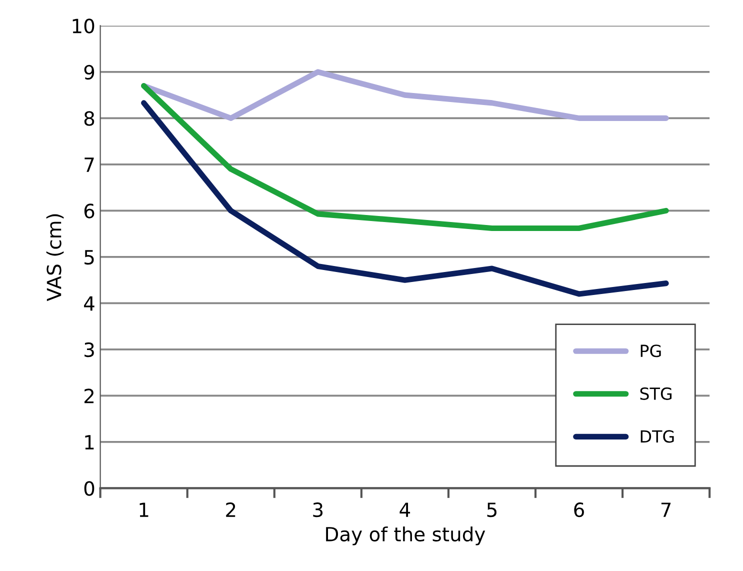 This screenshot has width=743, height=571. Describe the element at coordinates (89, 257) in the screenshot. I see `y-tick-label: 5` at that location.